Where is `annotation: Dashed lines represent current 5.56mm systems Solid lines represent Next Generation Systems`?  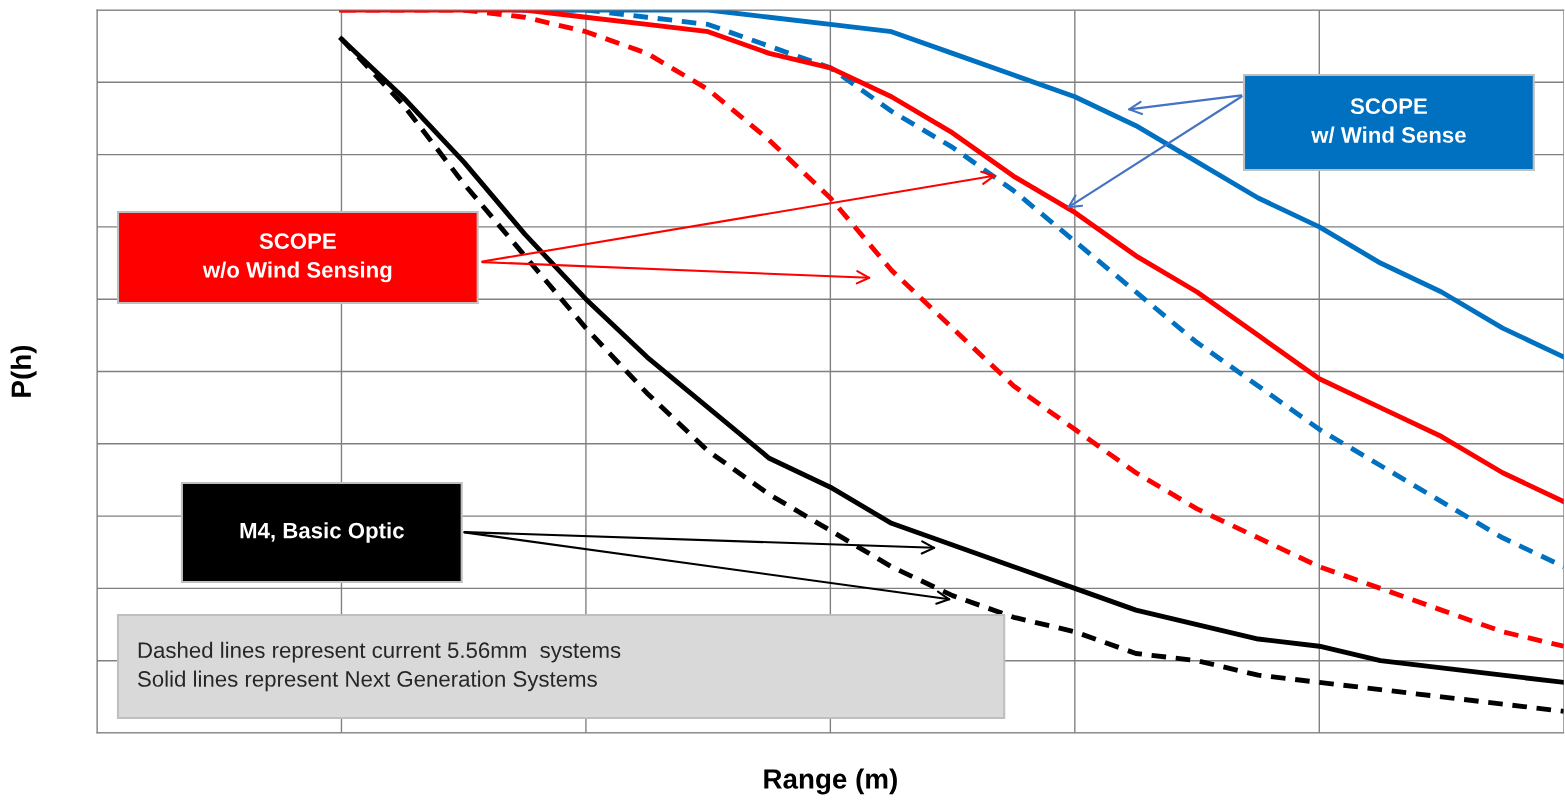
annotation: Dashed lines represent current 5.56mm systems Solid lines represent Next Generation Systems is located at coordinates (379, 666).